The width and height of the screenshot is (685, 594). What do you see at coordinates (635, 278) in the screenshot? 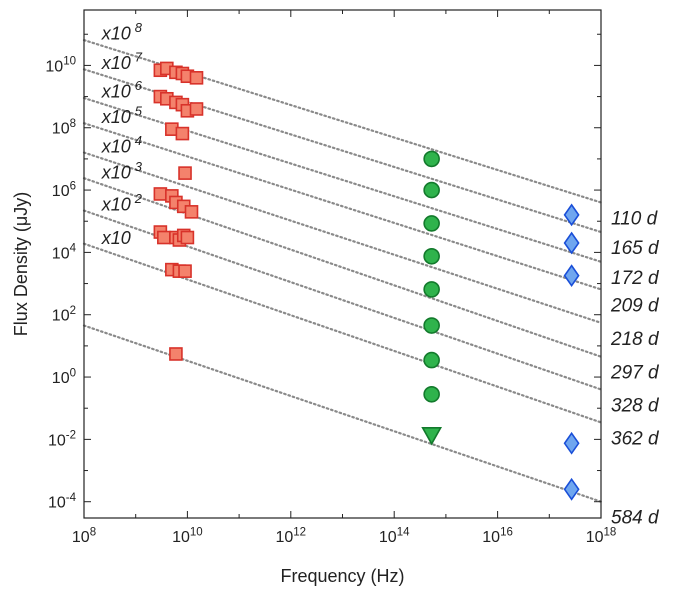
I see `epoch-label: 172 d` at bounding box center [635, 278].